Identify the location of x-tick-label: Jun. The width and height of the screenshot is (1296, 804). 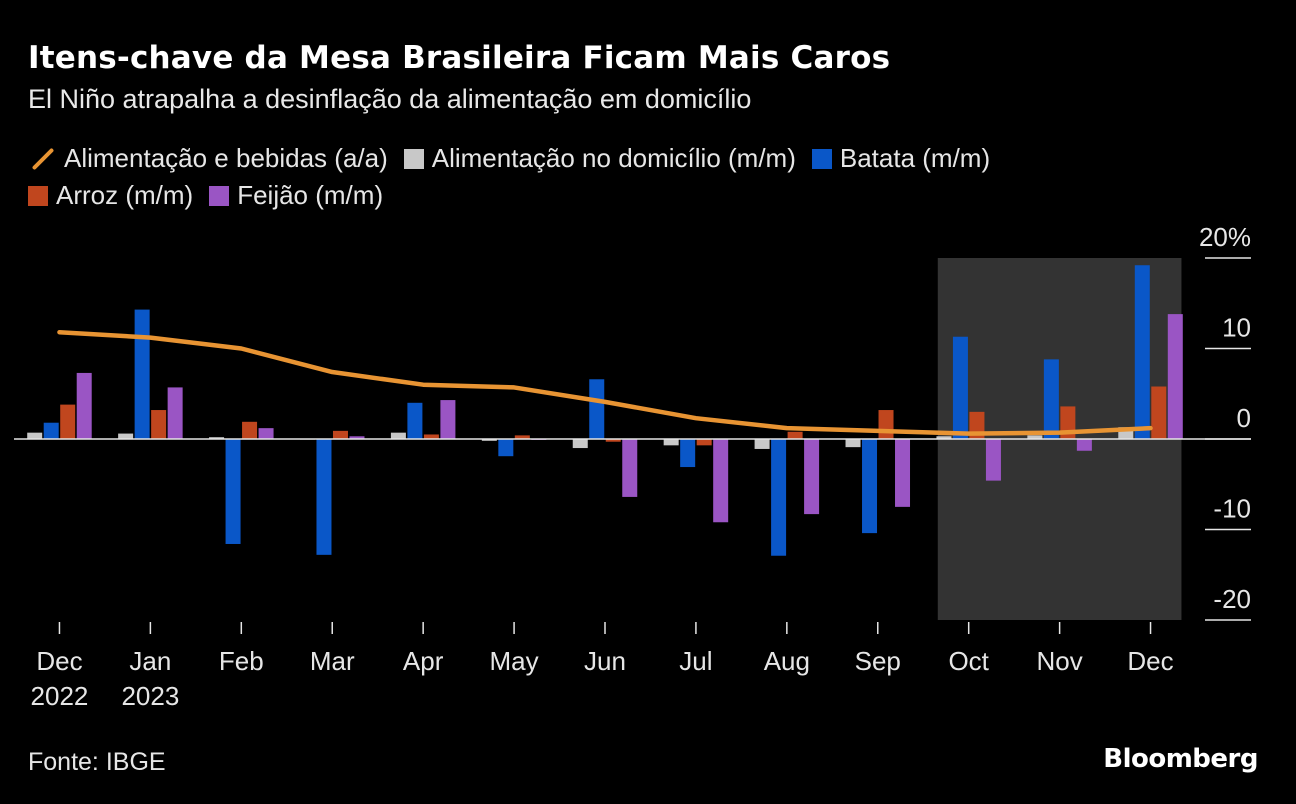
(605, 661).